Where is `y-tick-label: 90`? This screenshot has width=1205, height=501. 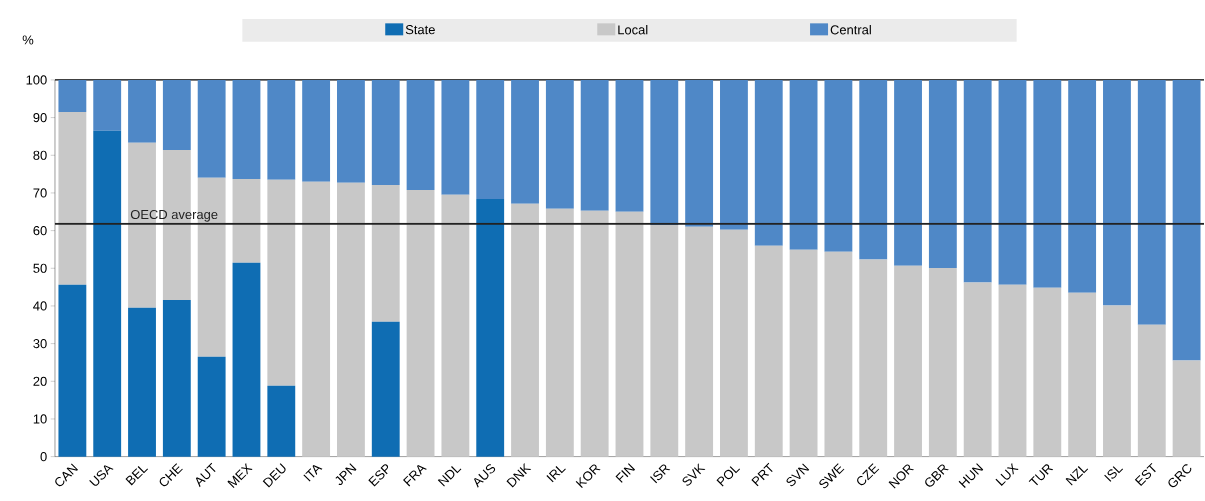 y-tick-label: 90 is located at coordinates (40, 118).